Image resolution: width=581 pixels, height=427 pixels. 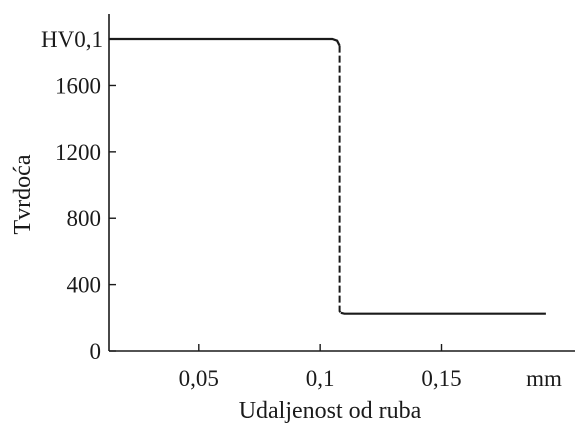 What do you see at coordinates (78, 85) in the screenshot?
I see `y-tick-label: 1600` at bounding box center [78, 85].